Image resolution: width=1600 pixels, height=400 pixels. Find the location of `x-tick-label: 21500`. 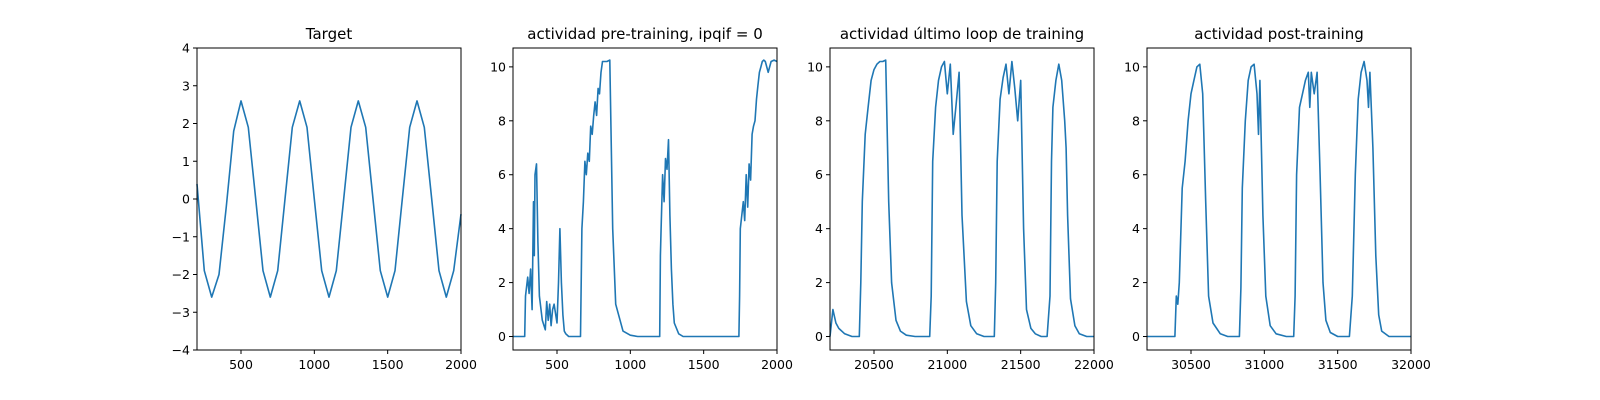

x-tick-label: 21500 is located at coordinates (1021, 364).